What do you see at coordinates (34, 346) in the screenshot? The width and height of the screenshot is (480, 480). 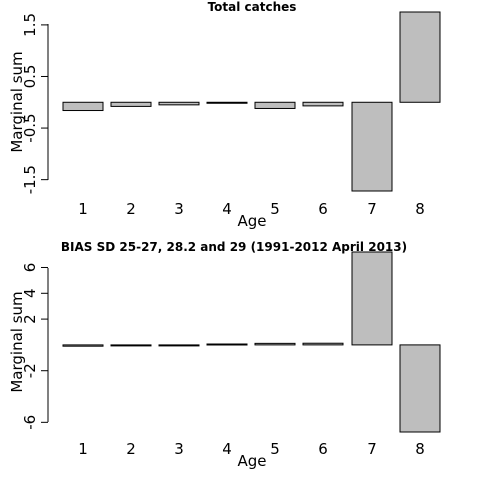 I see `y-ticks: -6 -2 2 4 6` at bounding box center [34, 346].